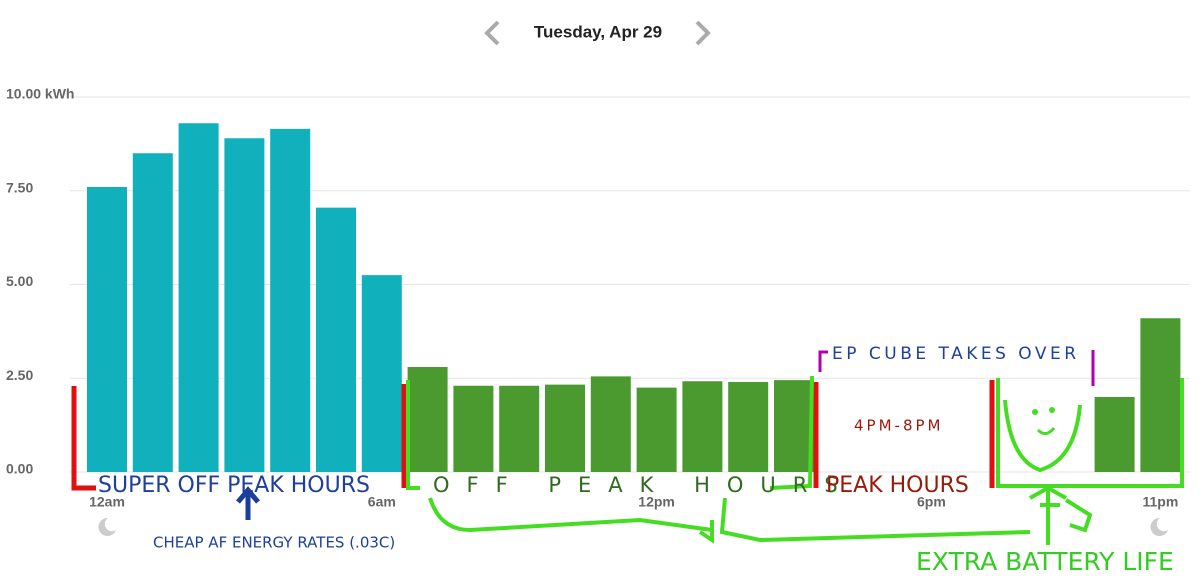 This screenshot has height=586, width=1200. I want to click on x-tick-label: 12pm, so click(656, 502).